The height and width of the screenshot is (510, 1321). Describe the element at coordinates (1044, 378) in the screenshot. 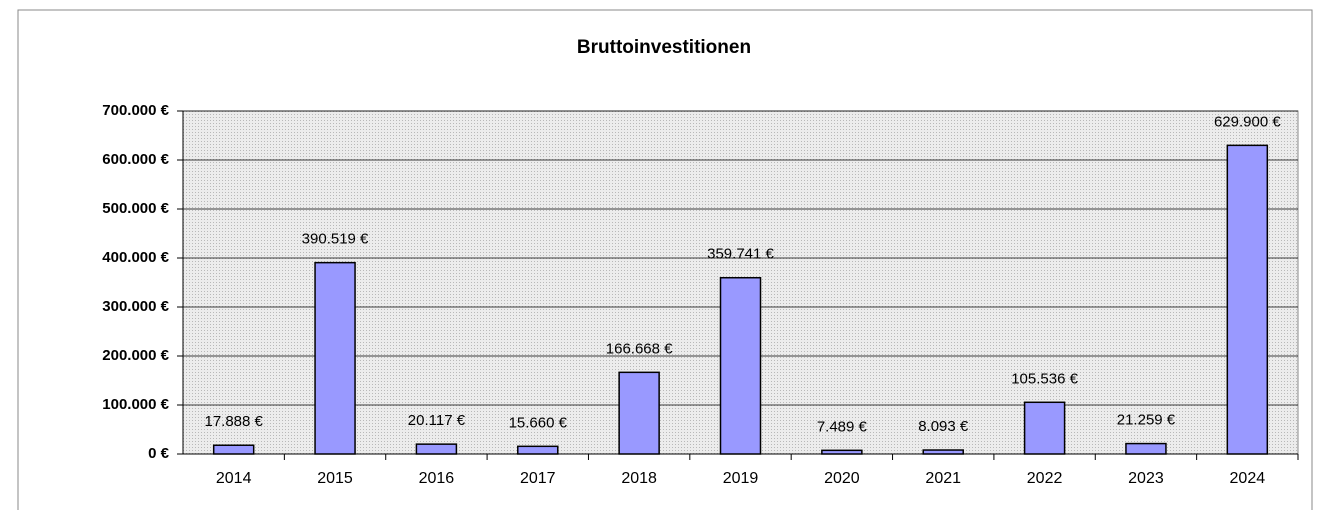

I see `value-label: 105.536 €` at that location.